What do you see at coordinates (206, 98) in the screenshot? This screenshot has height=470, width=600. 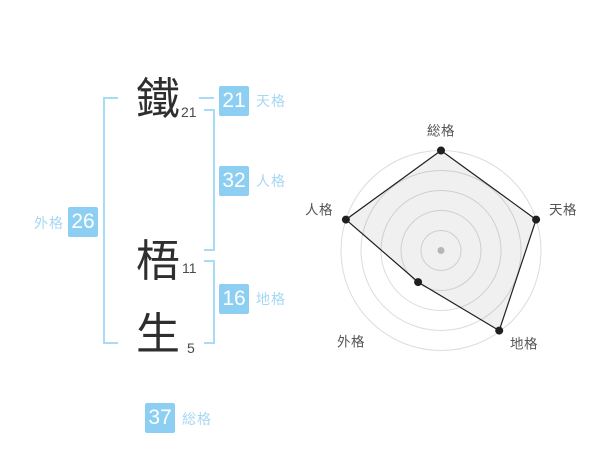 I see `tenkaku-connector` at bounding box center [206, 98].